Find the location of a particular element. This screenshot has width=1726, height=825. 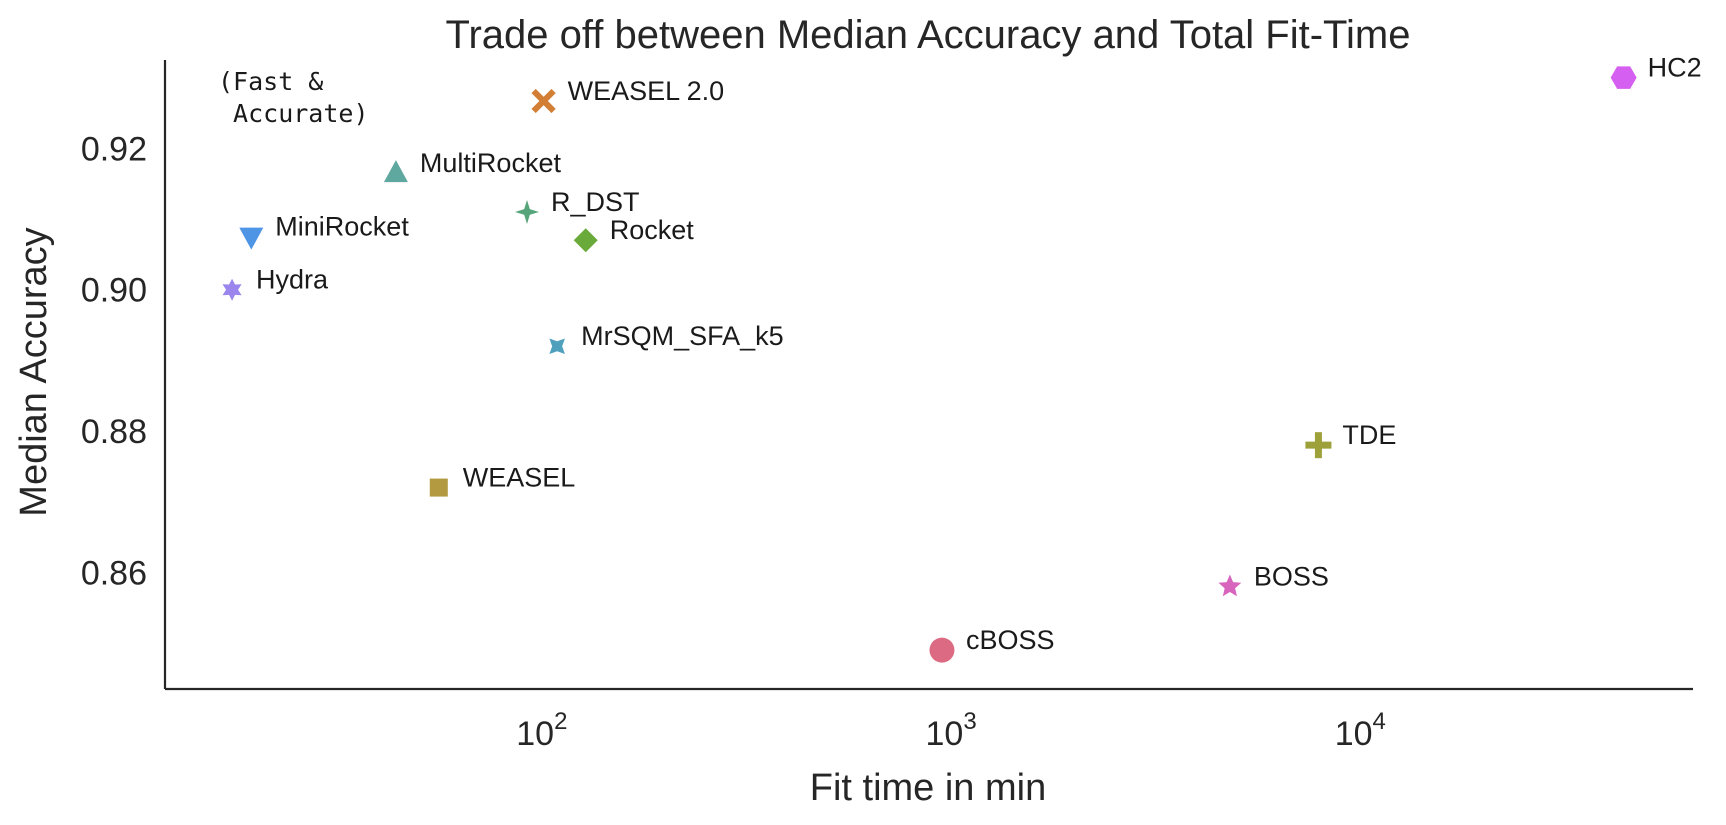

y-tick-label: 0.90 is located at coordinates (114, 291).